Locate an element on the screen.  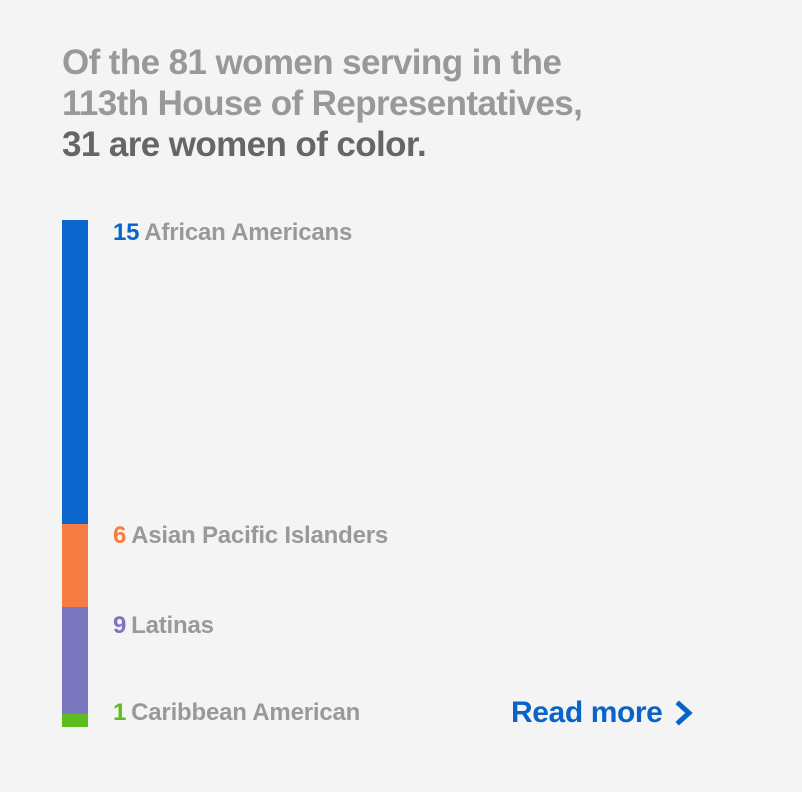
bar-segment-african-americans is located at coordinates (75, 372).